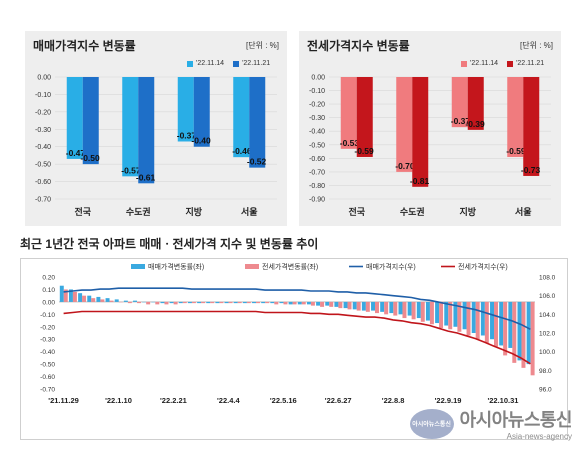 The width and height of the screenshot is (580, 449). What do you see at coordinates (118, 400) in the screenshot?
I see `x-tick-label: '22.1.10` at bounding box center [118, 400].